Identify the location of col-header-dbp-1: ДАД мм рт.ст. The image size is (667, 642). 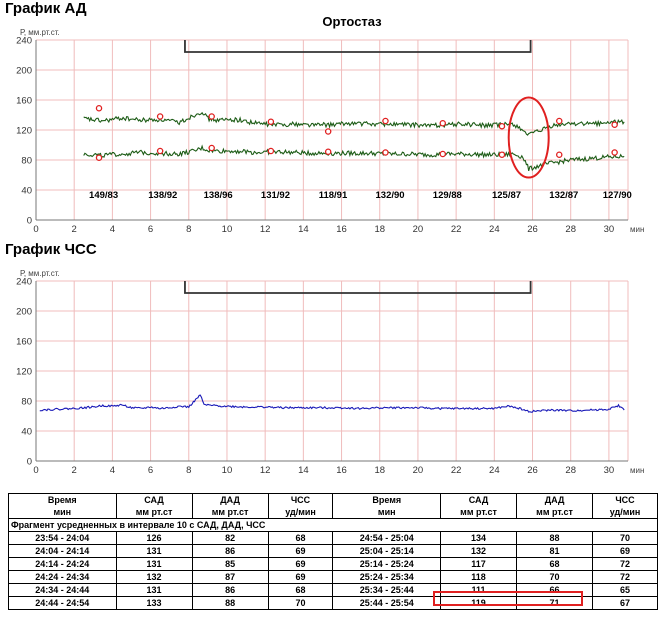
(230, 506).